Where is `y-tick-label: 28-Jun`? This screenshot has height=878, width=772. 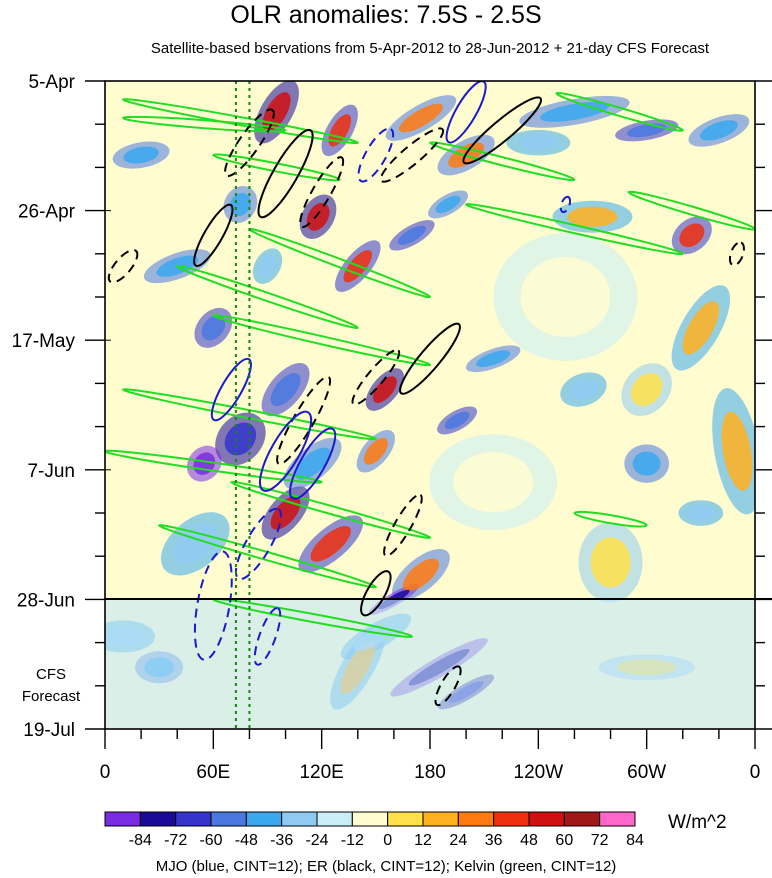 y-tick-label: 28-Jun is located at coordinates (46, 600).